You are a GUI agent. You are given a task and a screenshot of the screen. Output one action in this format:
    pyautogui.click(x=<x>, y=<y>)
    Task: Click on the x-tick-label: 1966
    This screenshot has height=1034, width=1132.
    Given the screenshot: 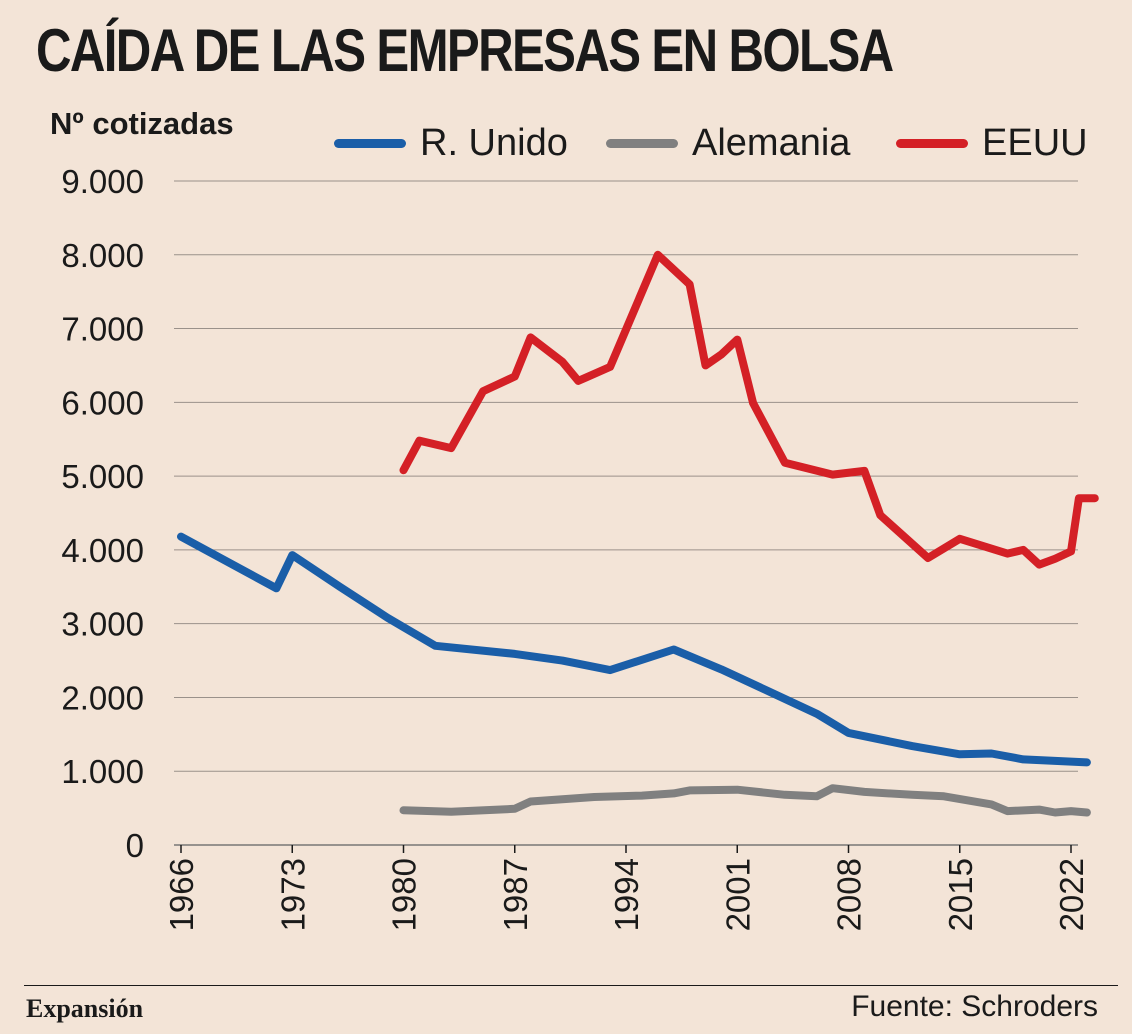 What is the action you would take?
    pyautogui.click(x=181, y=894)
    